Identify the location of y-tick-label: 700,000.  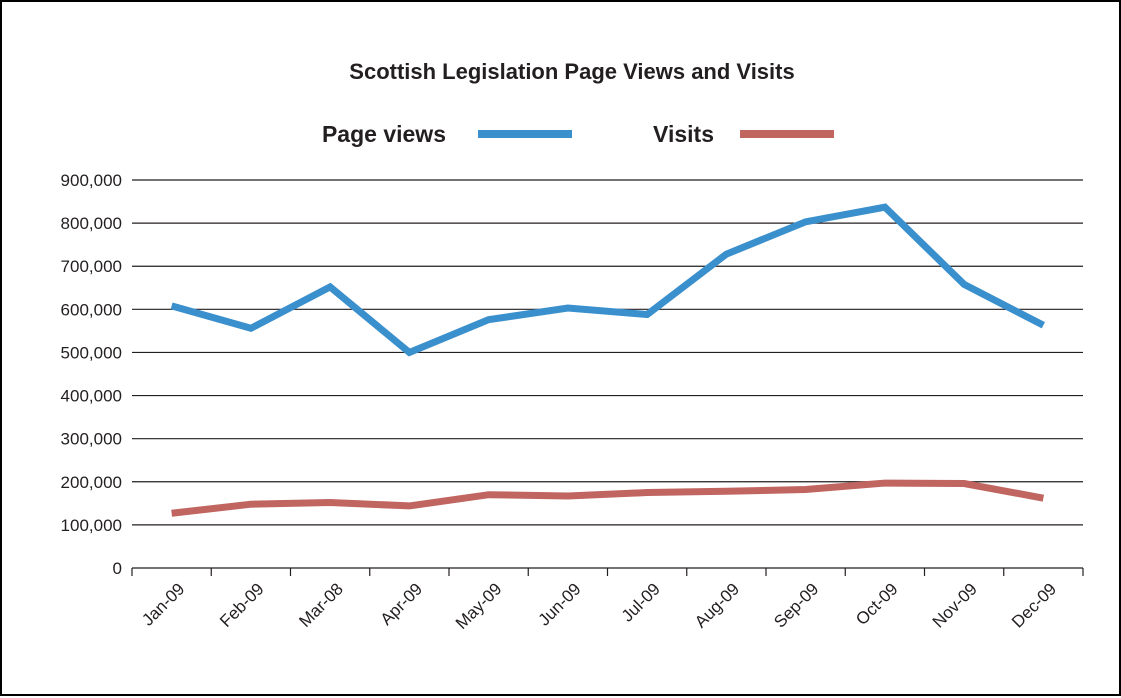
(91, 266).